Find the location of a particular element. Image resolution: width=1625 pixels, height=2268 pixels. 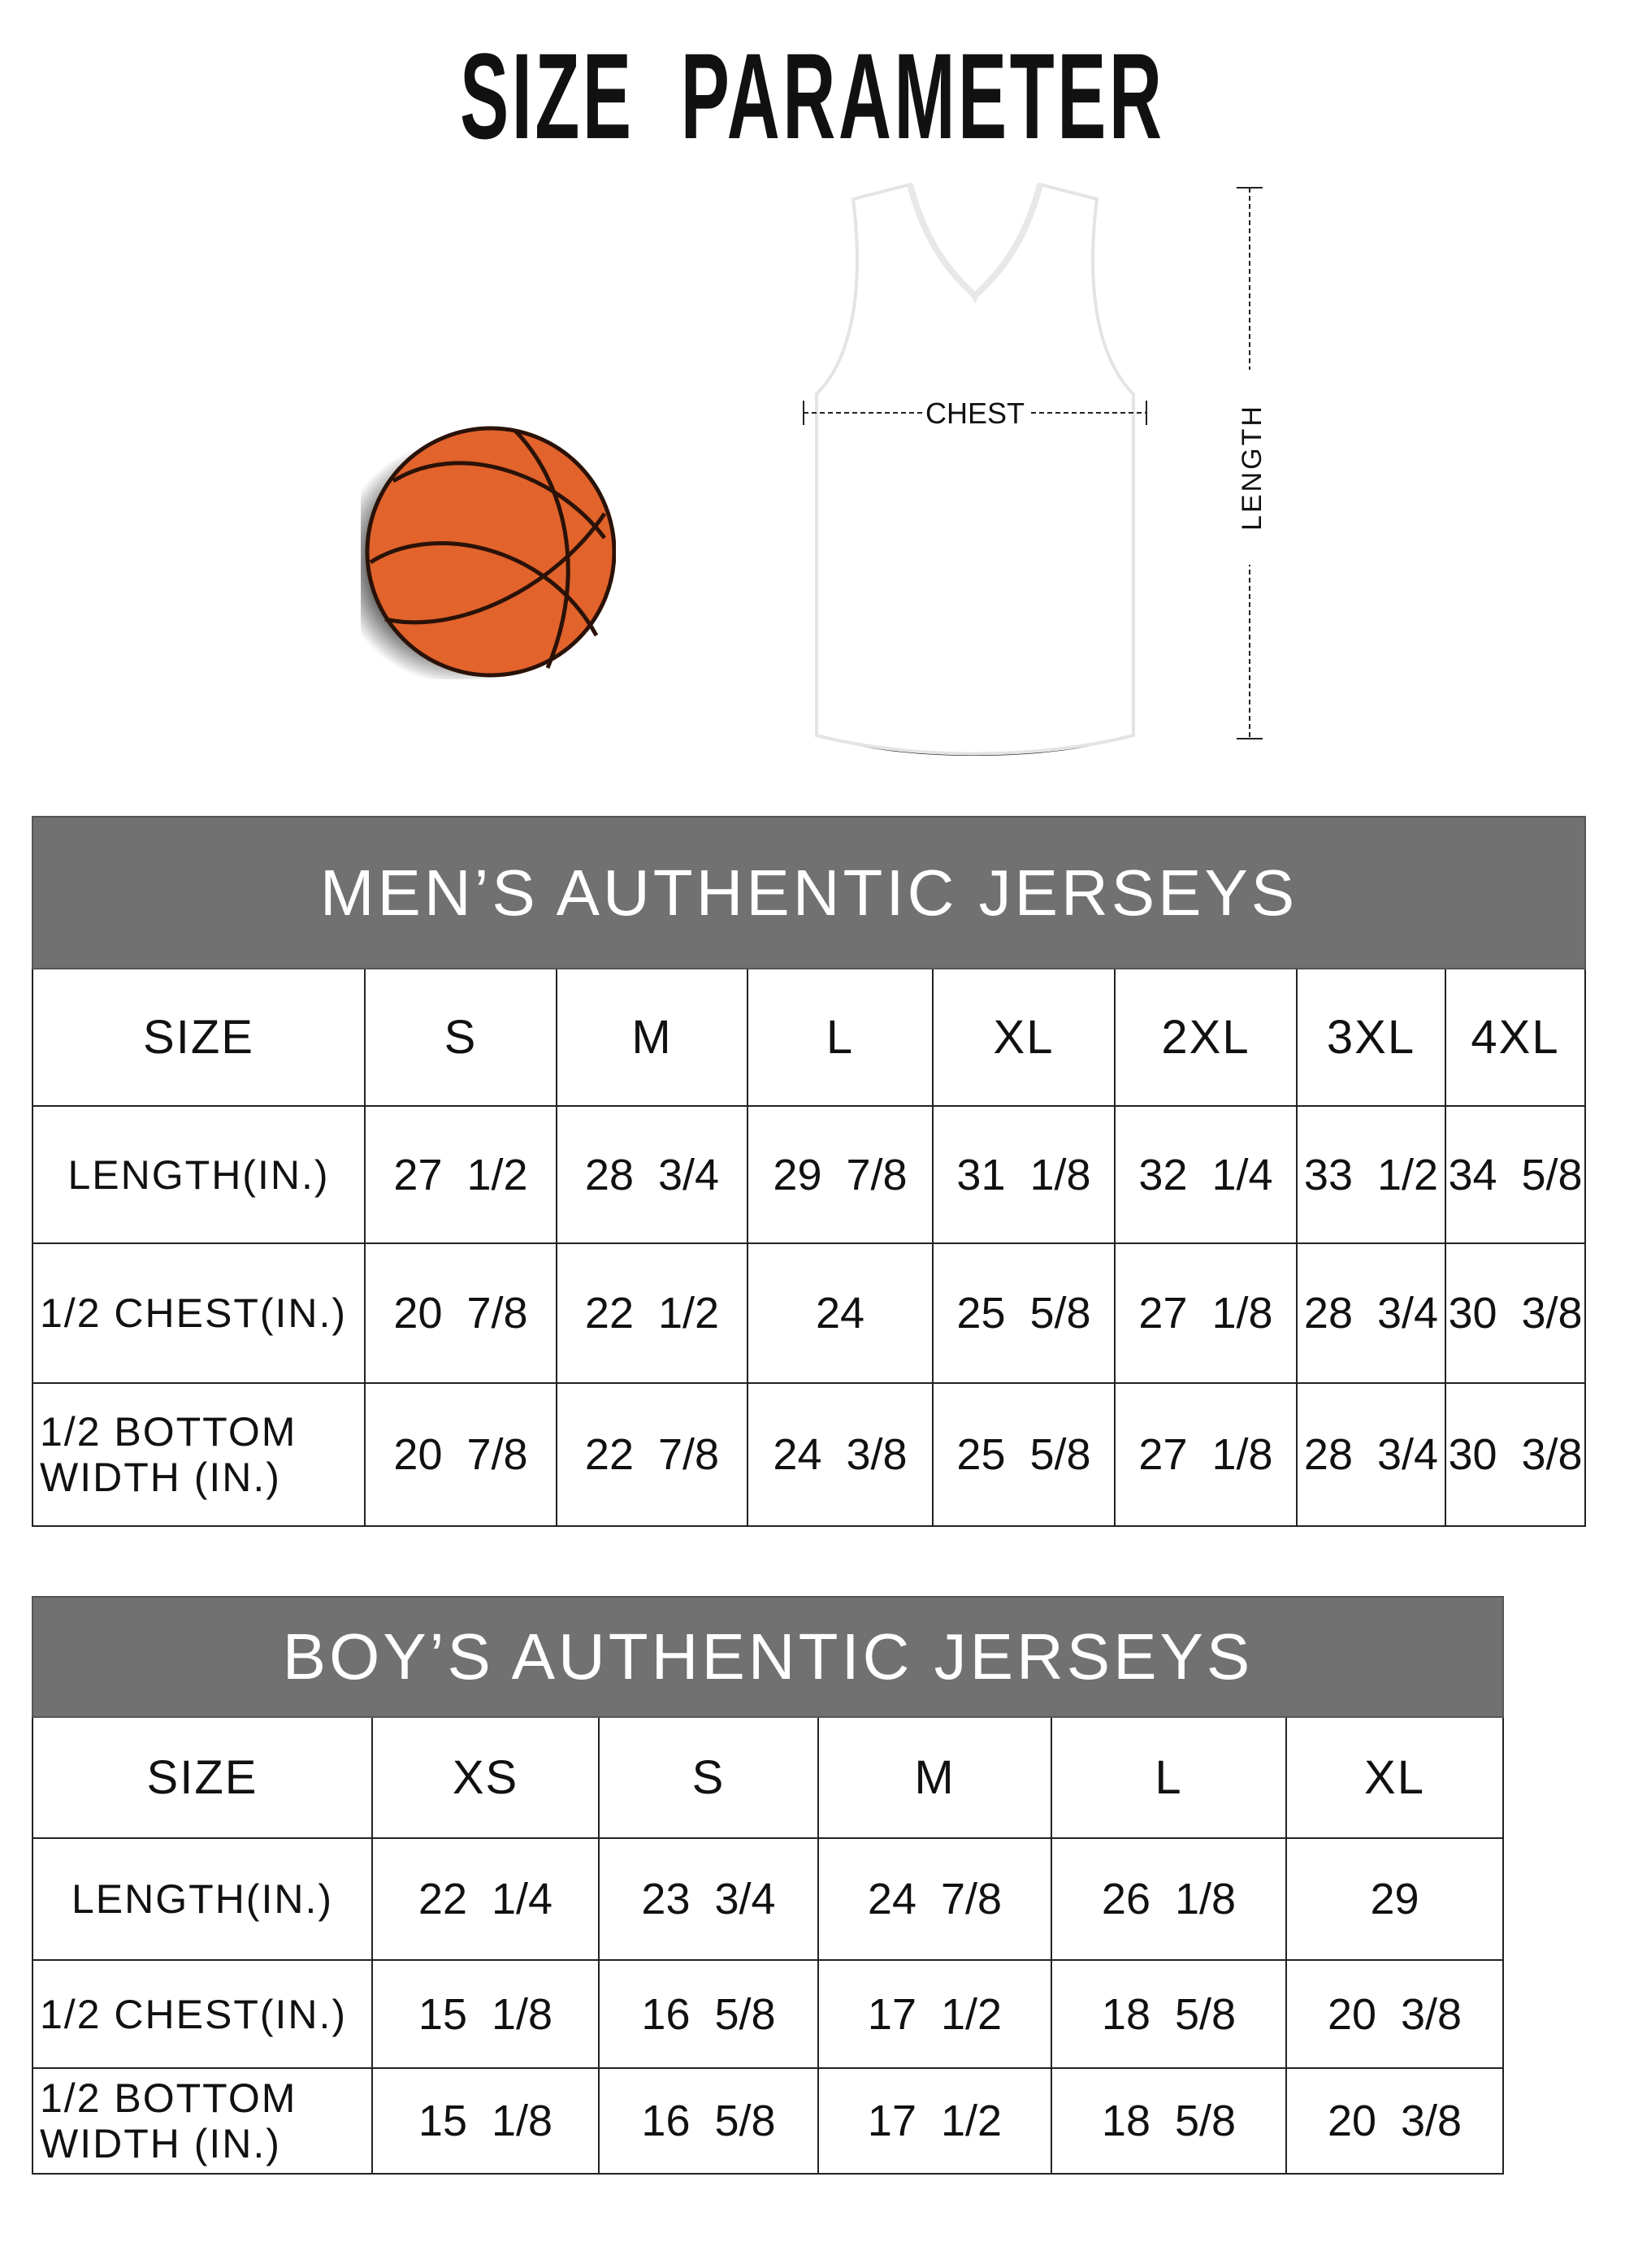

size-header-4xl: 4XL is located at coordinates (1515, 1037).